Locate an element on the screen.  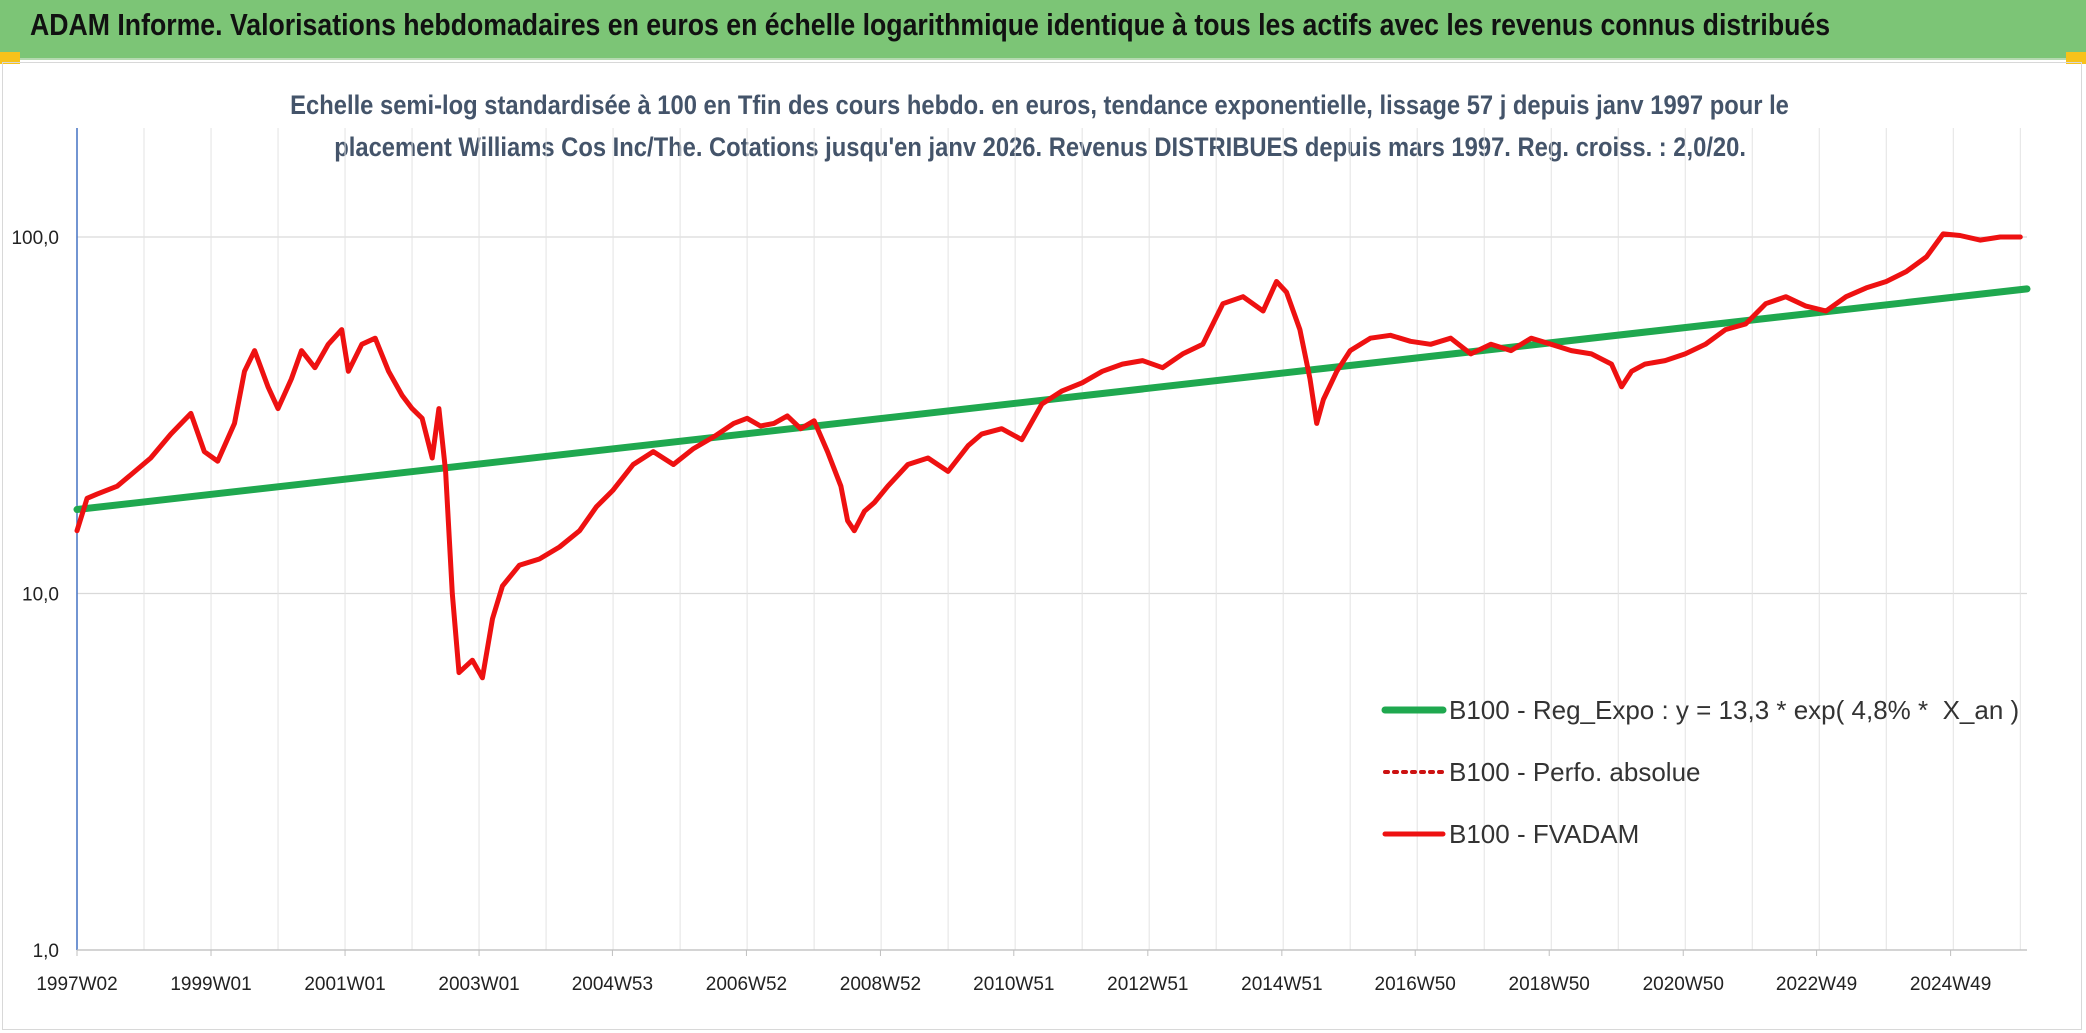
x-tick-label-10: 2016W50 is located at coordinates (1415, 984).